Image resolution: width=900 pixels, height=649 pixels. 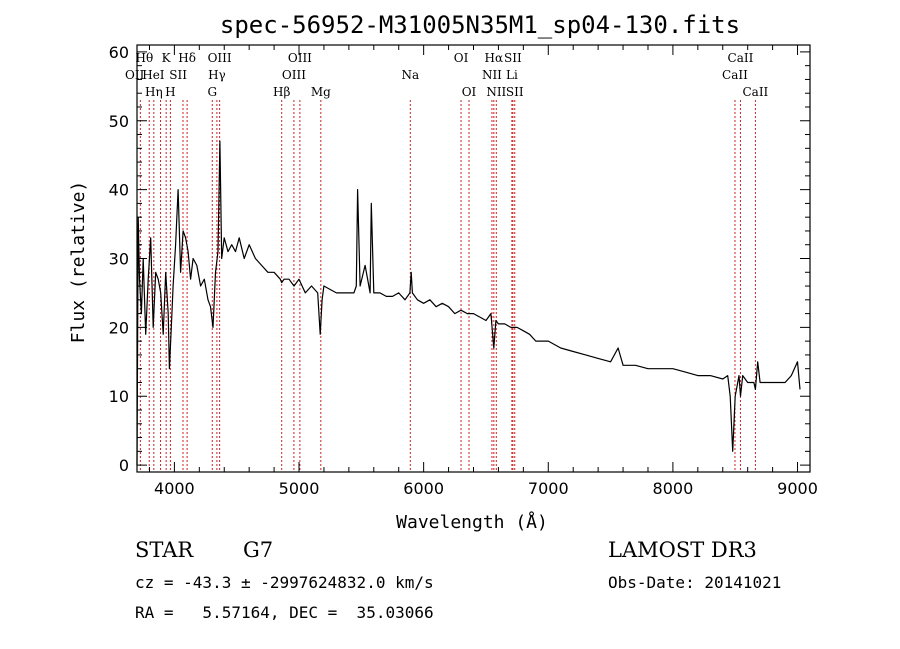 I want to click on spectral-line-label: Hη, so click(x=154, y=92).